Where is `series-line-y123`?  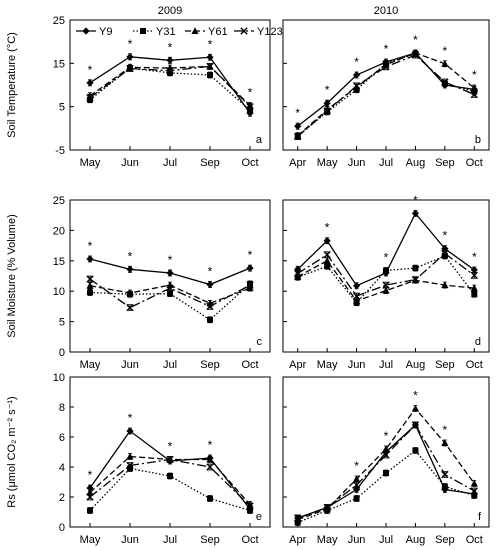 series-line-y123 is located at coordinates (170, 482).